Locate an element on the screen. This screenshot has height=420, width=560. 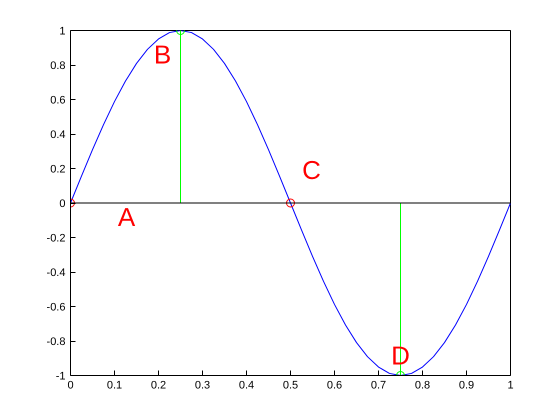
y-tick-label: -0.6 is located at coordinates (56, 308).